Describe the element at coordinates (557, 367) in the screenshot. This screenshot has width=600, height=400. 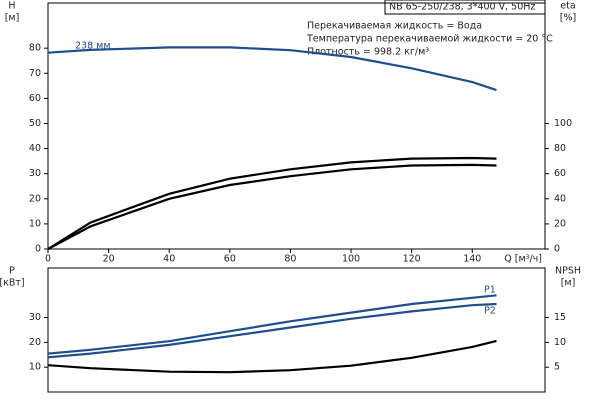
I see `y2-tick-label: 5` at that location.